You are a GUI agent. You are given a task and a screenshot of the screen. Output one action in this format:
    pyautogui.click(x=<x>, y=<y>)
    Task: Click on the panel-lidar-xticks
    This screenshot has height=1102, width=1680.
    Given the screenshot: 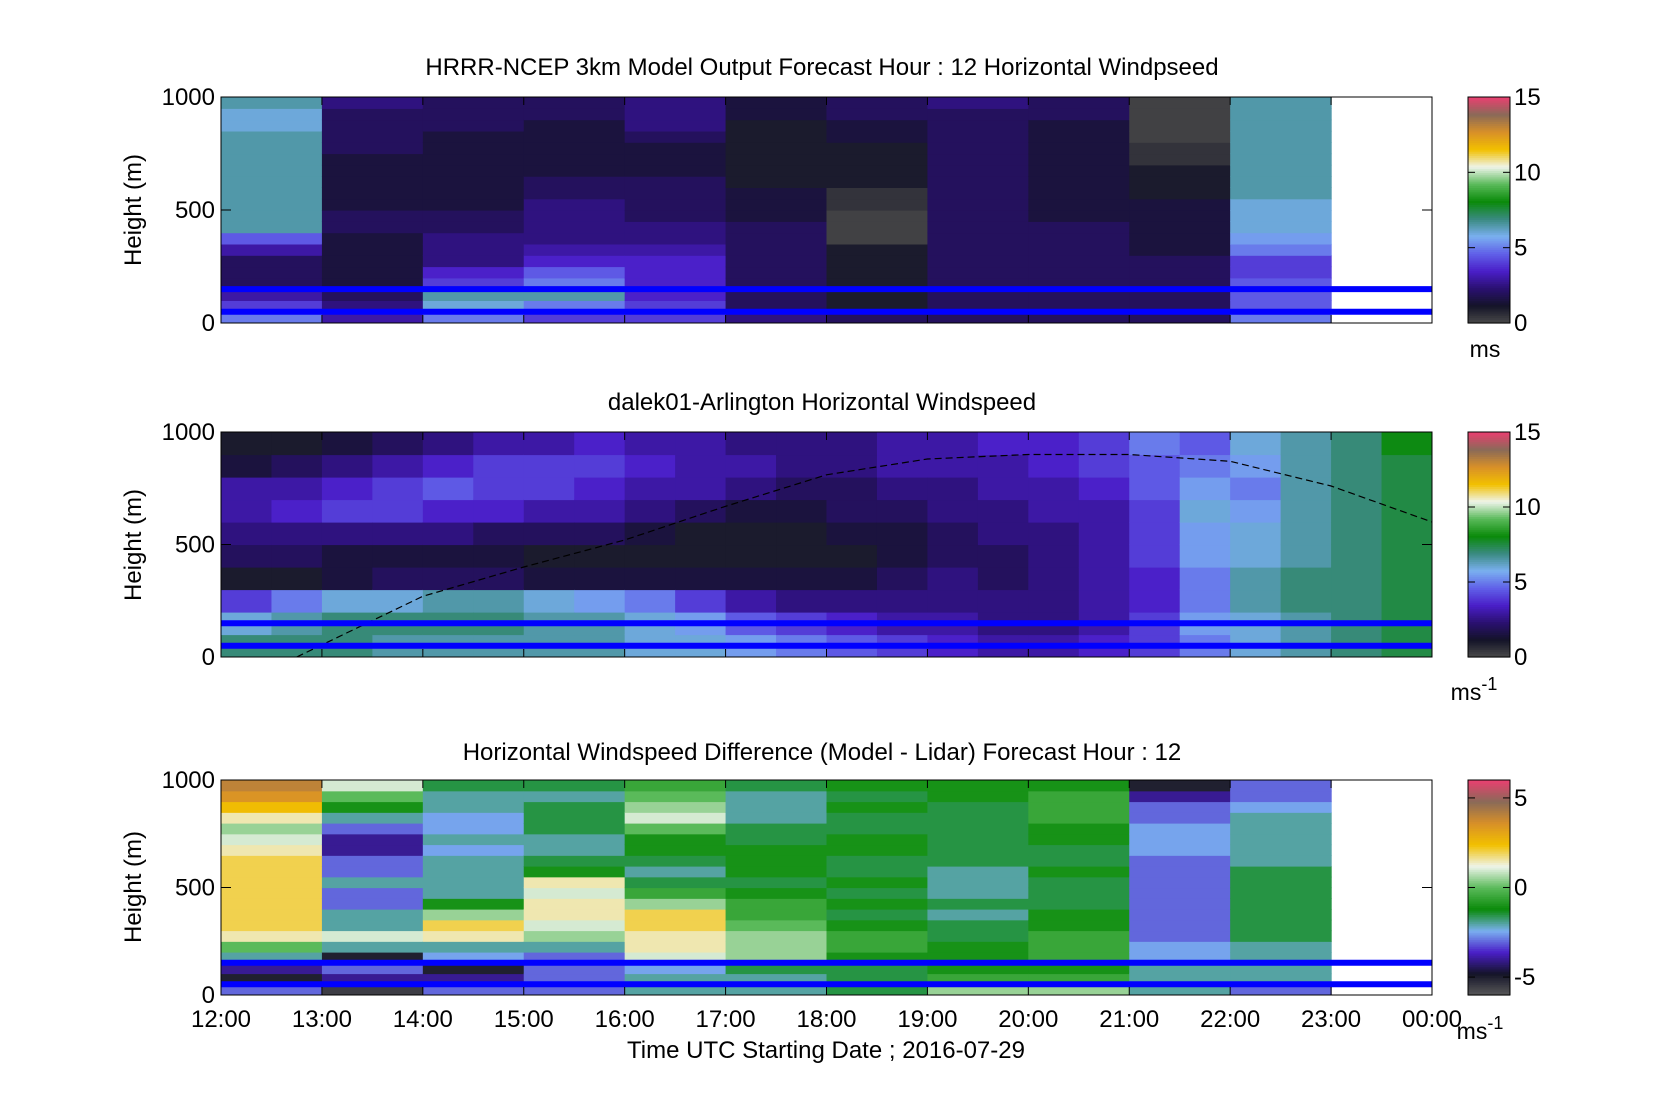 What is the action you would take?
    pyautogui.click(x=826, y=544)
    